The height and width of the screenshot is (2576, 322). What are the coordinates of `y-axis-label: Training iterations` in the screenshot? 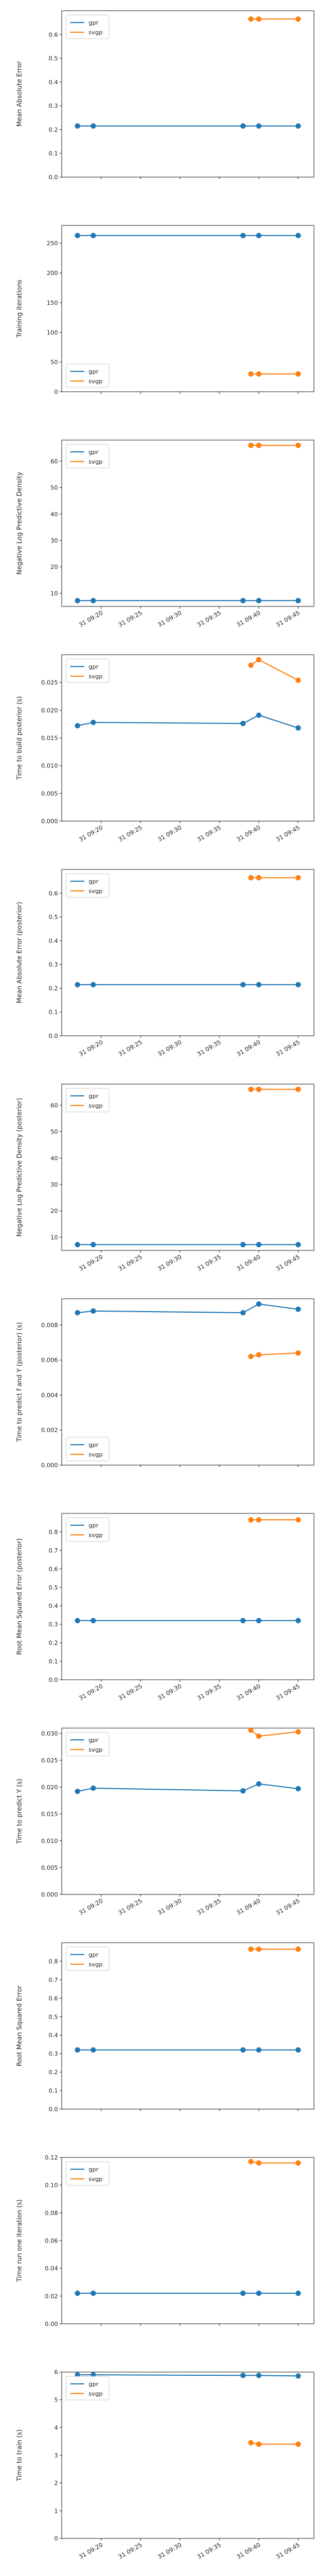 It's located at (19, 309).